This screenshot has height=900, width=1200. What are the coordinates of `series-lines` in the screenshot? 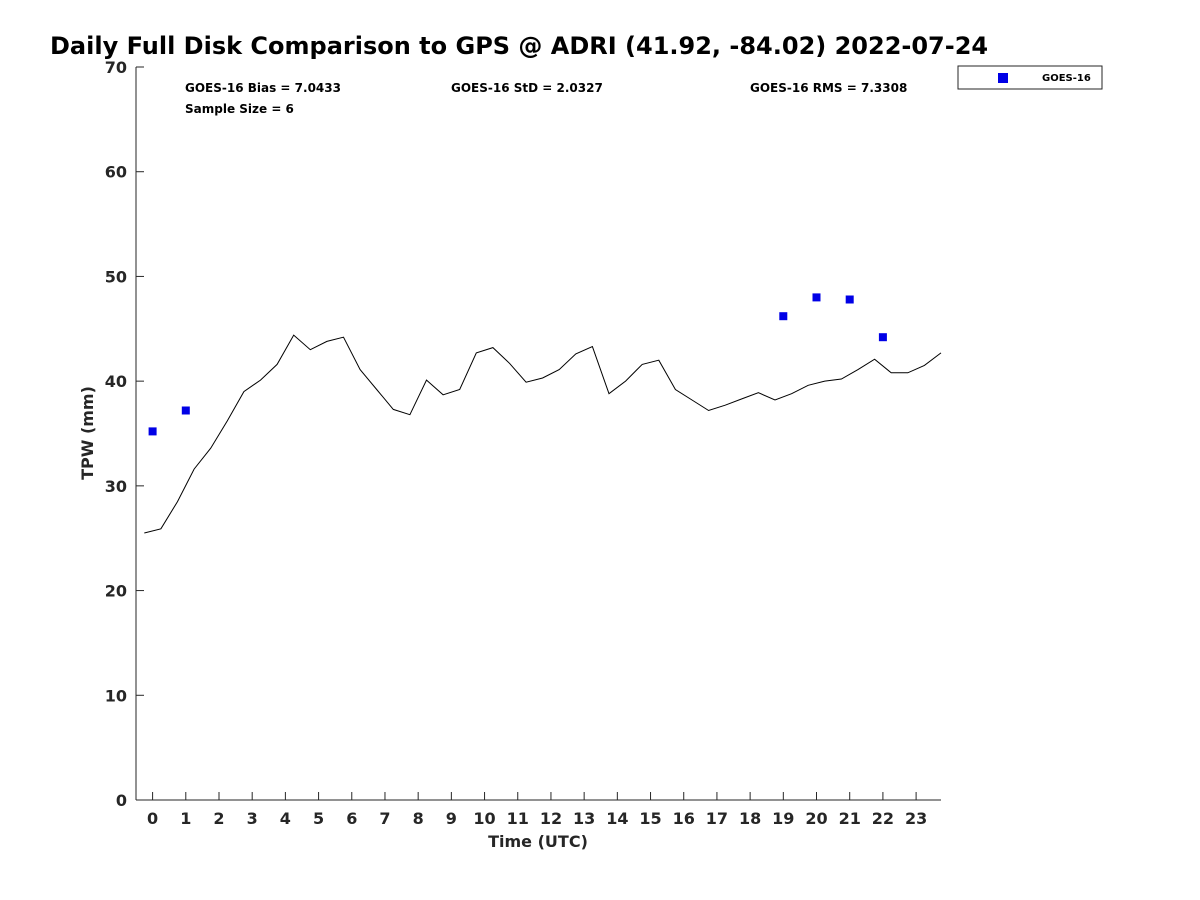 It's located at (543, 434).